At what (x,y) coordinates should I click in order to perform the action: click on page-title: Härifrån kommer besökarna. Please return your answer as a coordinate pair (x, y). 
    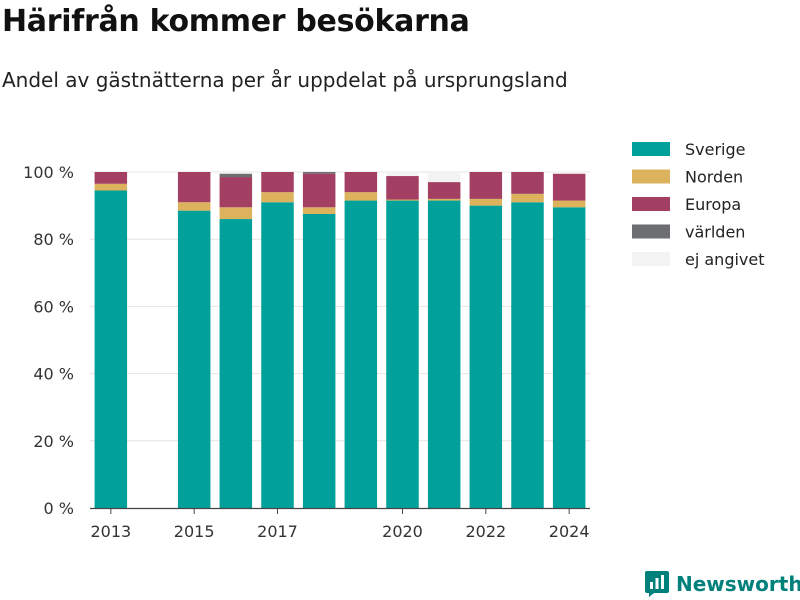
    Looking at the image, I should click on (236, 21).